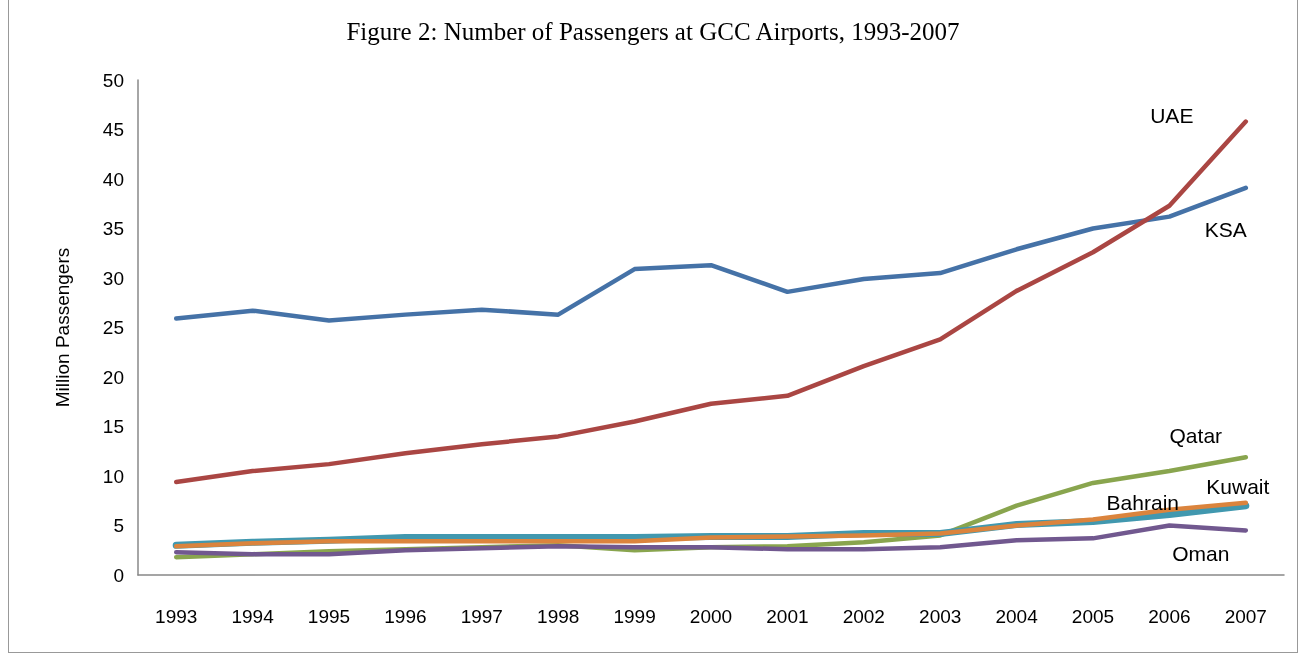 The image size is (1301, 655). What do you see at coordinates (1238, 487) in the screenshot?
I see `series-label: Kuwait` at bounding box center [1238, 487].